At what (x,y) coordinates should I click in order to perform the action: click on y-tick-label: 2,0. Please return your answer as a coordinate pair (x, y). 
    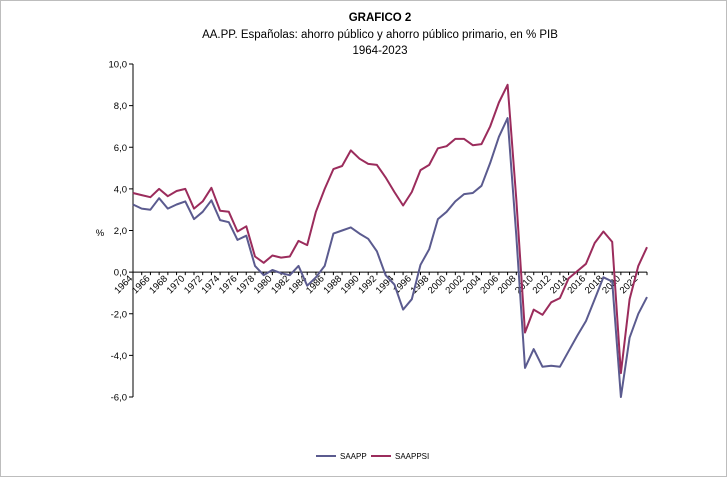
    Looking at the image, I should click on (120, 231).